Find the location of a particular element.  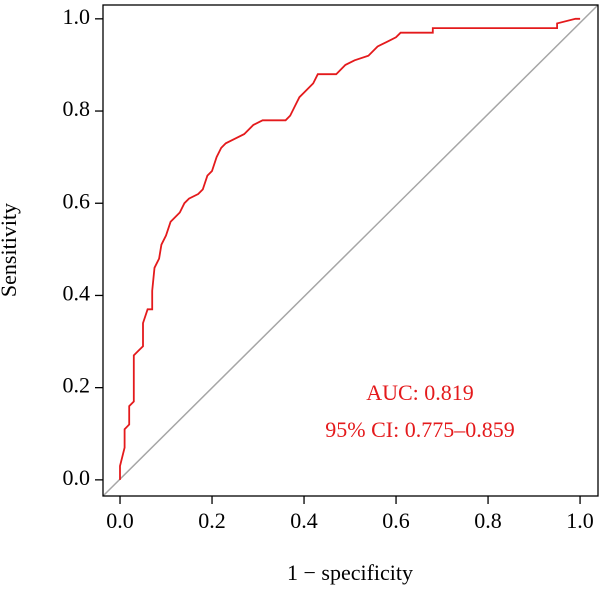

x-tick-label: 0.6 is located at coordinates (396, 520).